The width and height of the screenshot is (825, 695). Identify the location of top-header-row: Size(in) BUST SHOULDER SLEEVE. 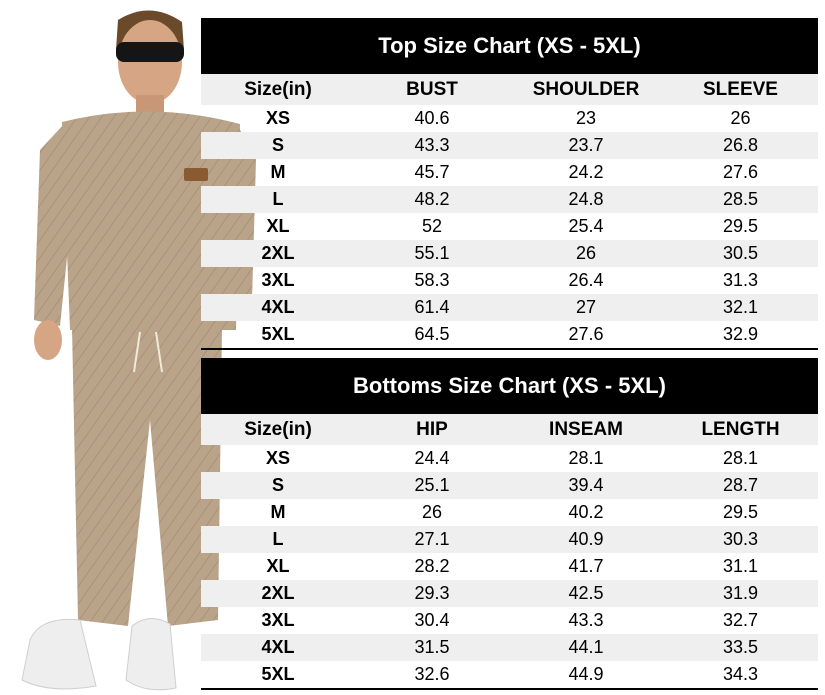
(509, 89).